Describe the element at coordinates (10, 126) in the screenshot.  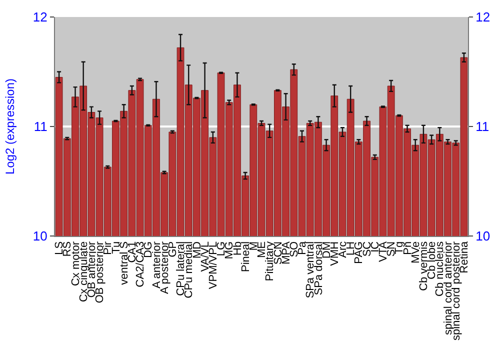
I see `y-axis-title: Log2 (expression)` at that location.